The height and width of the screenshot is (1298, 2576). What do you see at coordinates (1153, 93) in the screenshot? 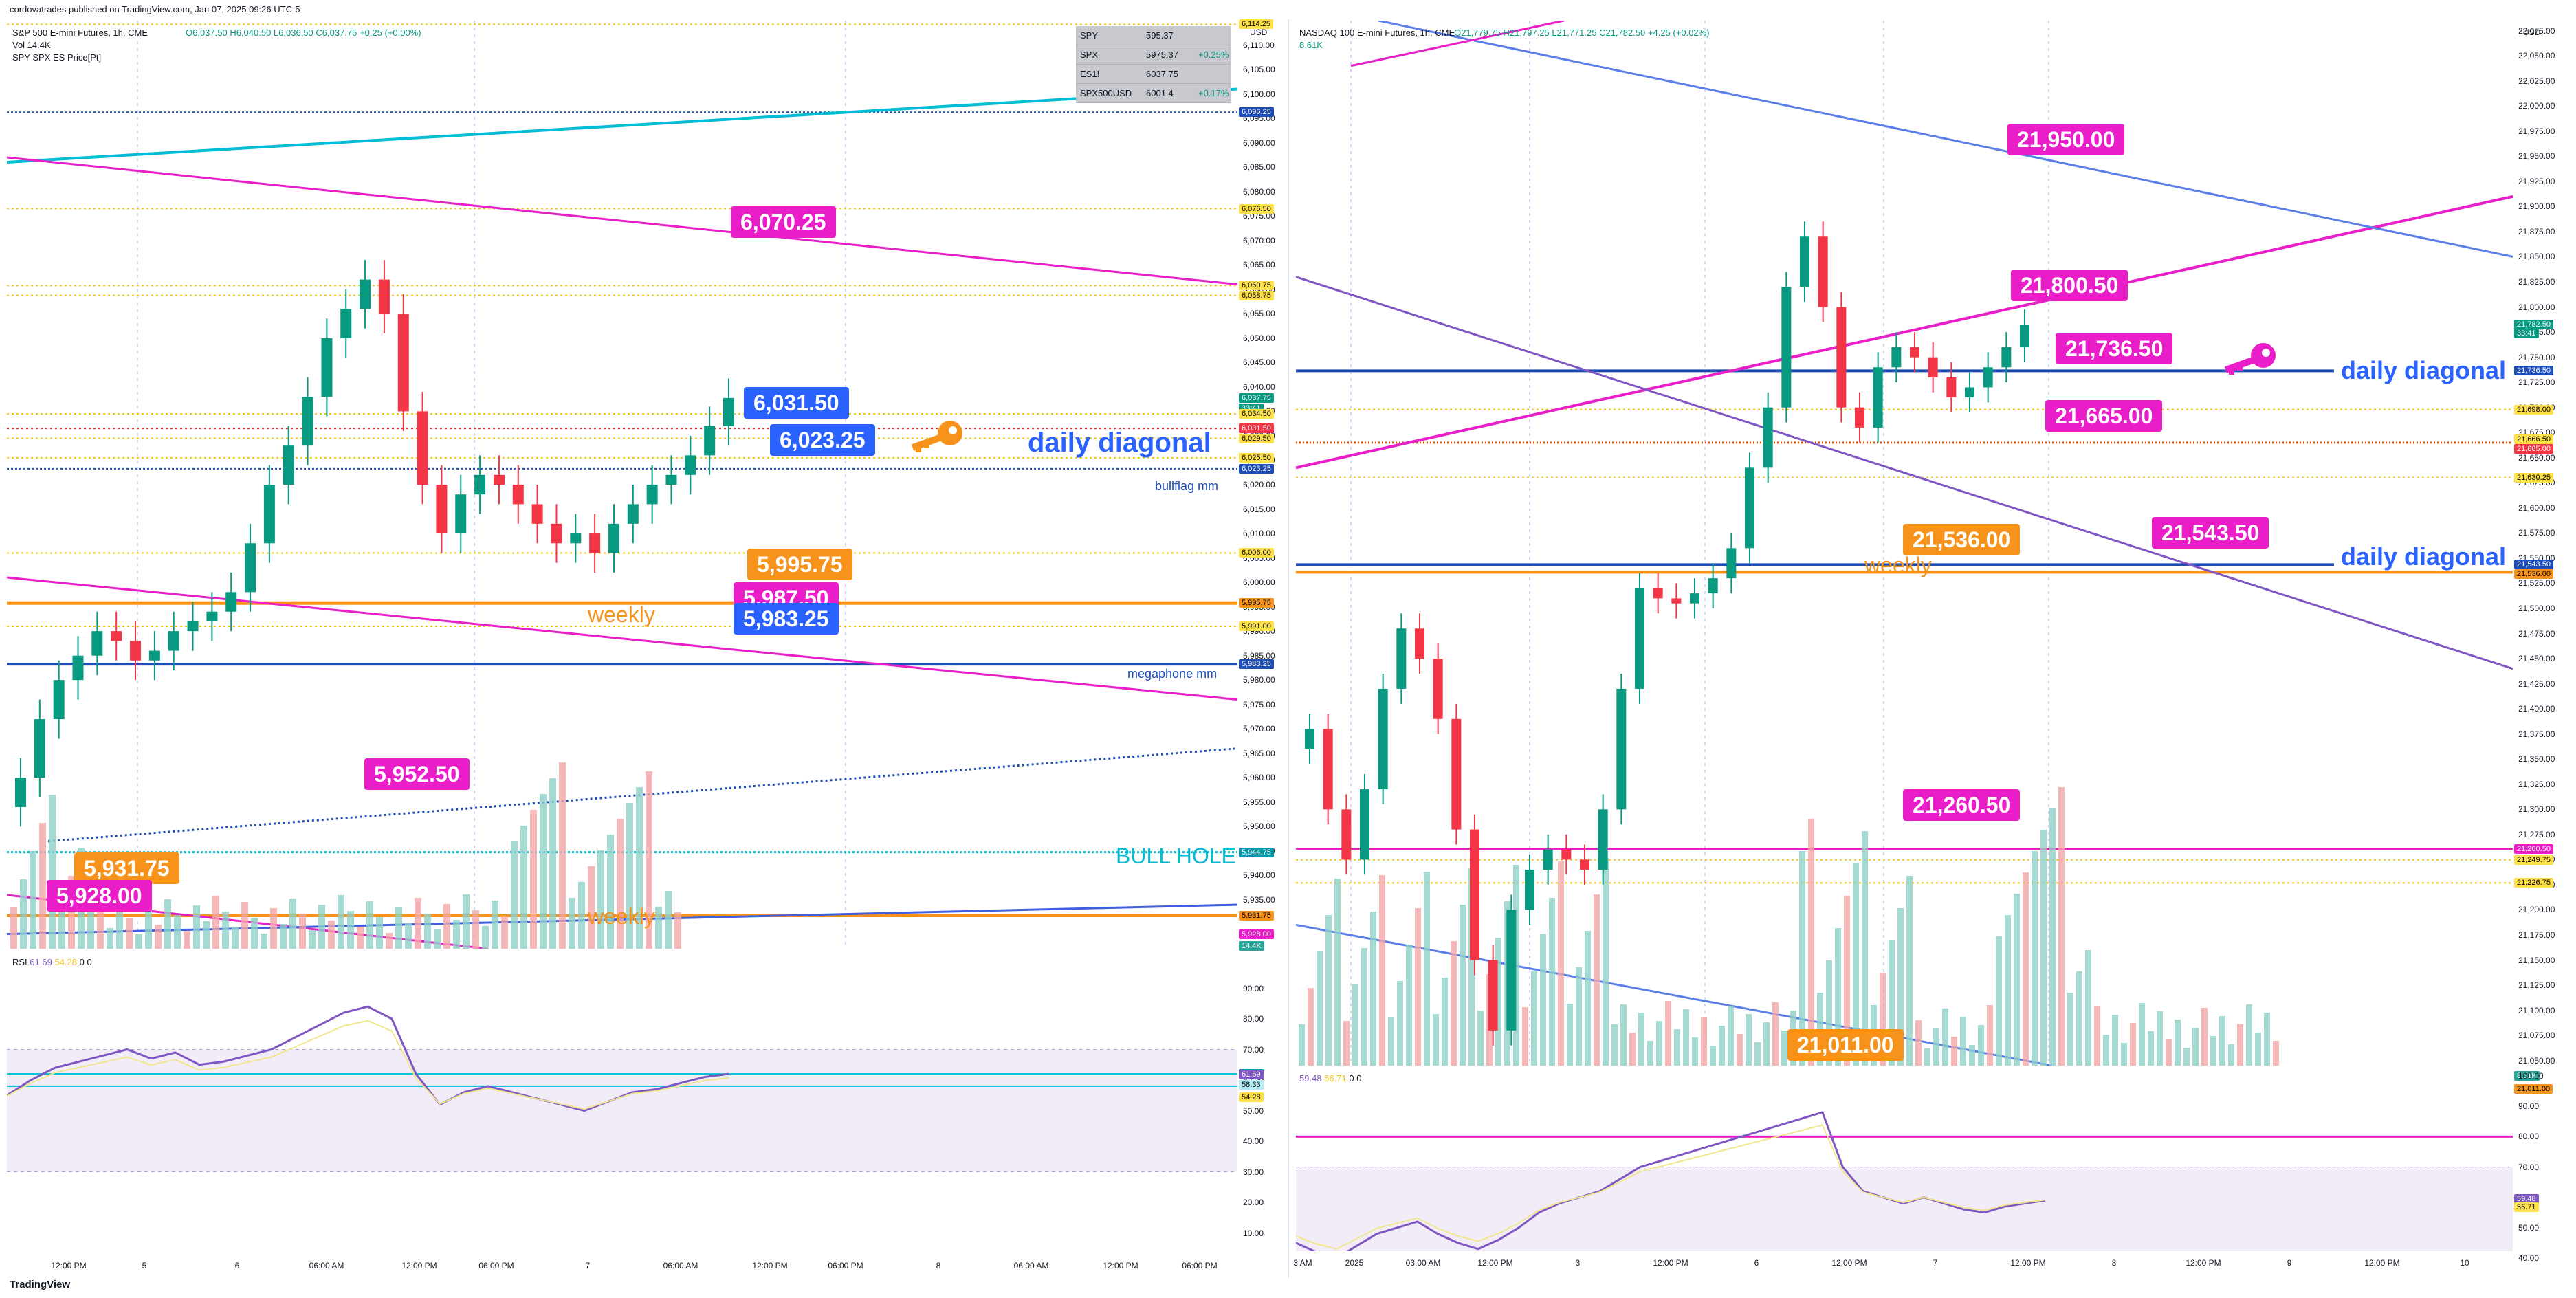
I see `compare-row: SPX500USD 6001.4 +0.17%` at bounding box center [1153, 93].